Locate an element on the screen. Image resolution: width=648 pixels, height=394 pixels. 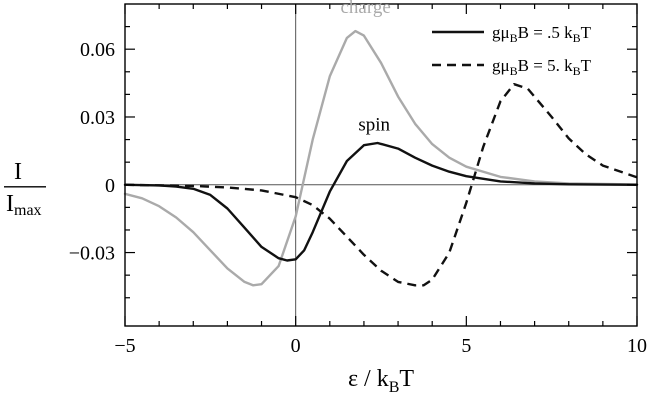
y-tick-label: 0.06 is located at coordinates (97, 50).